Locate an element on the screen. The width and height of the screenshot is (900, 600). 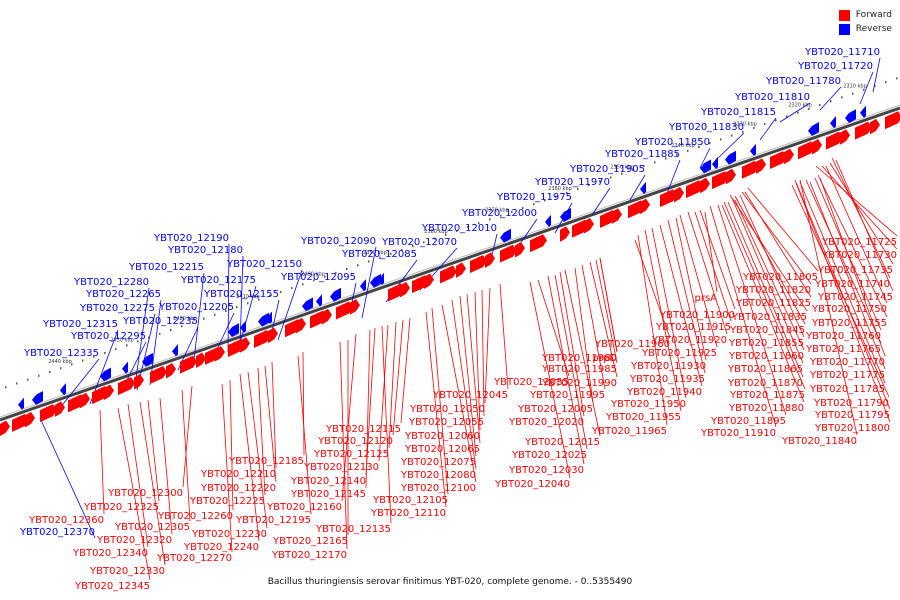
forward-gene-label: YBT020_12035 is located at coordinates (531, 382).